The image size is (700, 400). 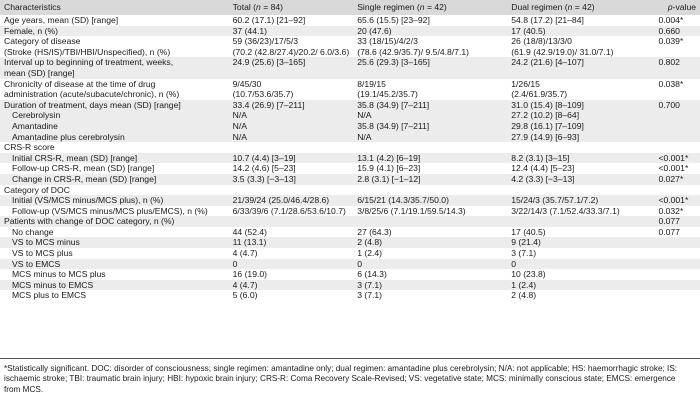 What do you see at coordinates (291, 179) in the screenshot?
I see `cell-c2: 3.5 (3.3) [−3–13]` at bounding box center [291, 179].